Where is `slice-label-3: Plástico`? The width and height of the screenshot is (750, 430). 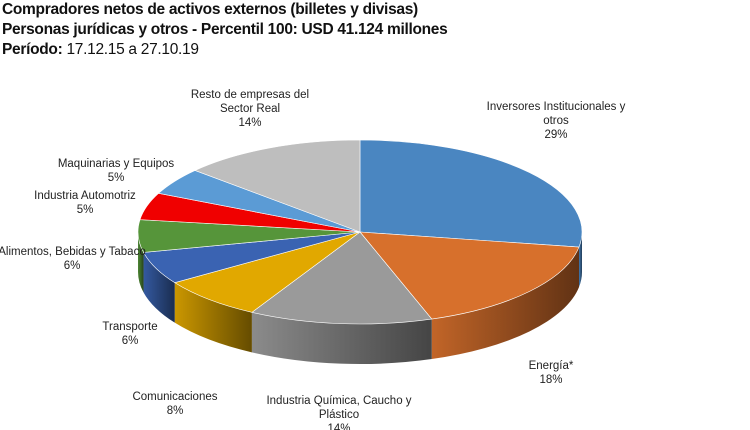
slice-label-3: Plástico is located at coordinates (339, 415).